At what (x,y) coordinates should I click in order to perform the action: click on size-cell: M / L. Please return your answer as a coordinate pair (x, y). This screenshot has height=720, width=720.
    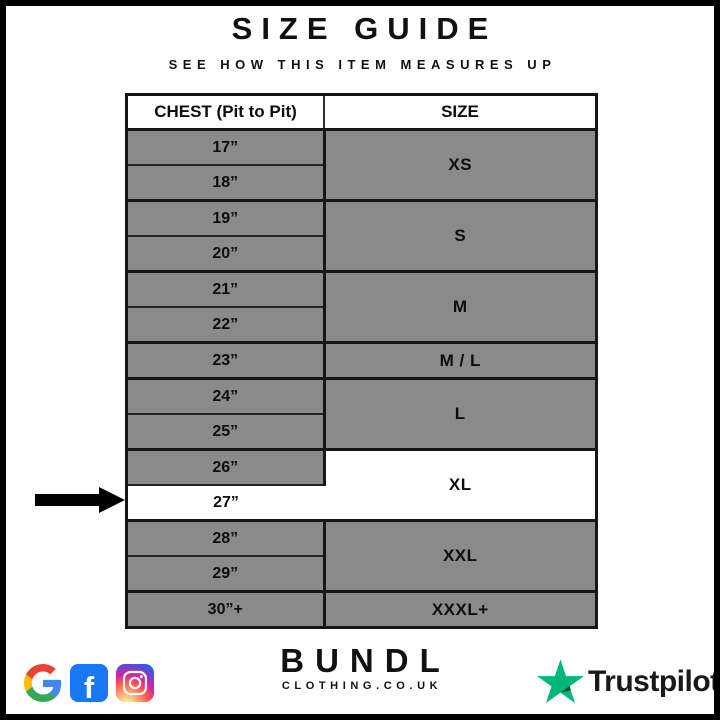
    Looking at the image, I should click on (460, 360).